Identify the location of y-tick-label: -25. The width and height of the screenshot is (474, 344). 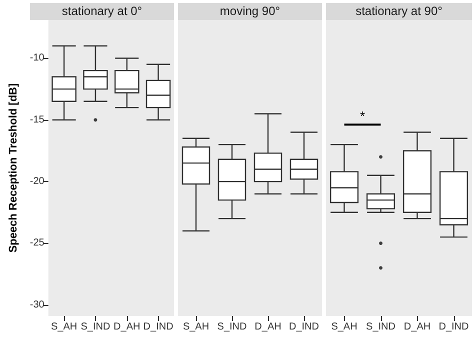
(37, 243).